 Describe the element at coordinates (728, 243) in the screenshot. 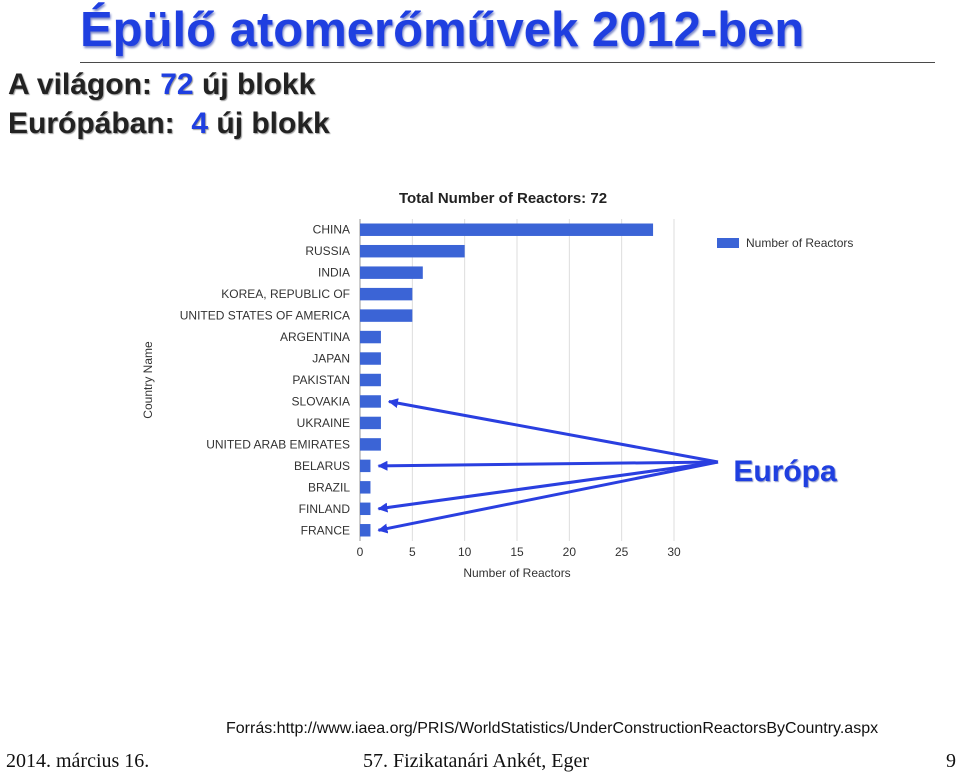

I see `legend-swatch` at that location.